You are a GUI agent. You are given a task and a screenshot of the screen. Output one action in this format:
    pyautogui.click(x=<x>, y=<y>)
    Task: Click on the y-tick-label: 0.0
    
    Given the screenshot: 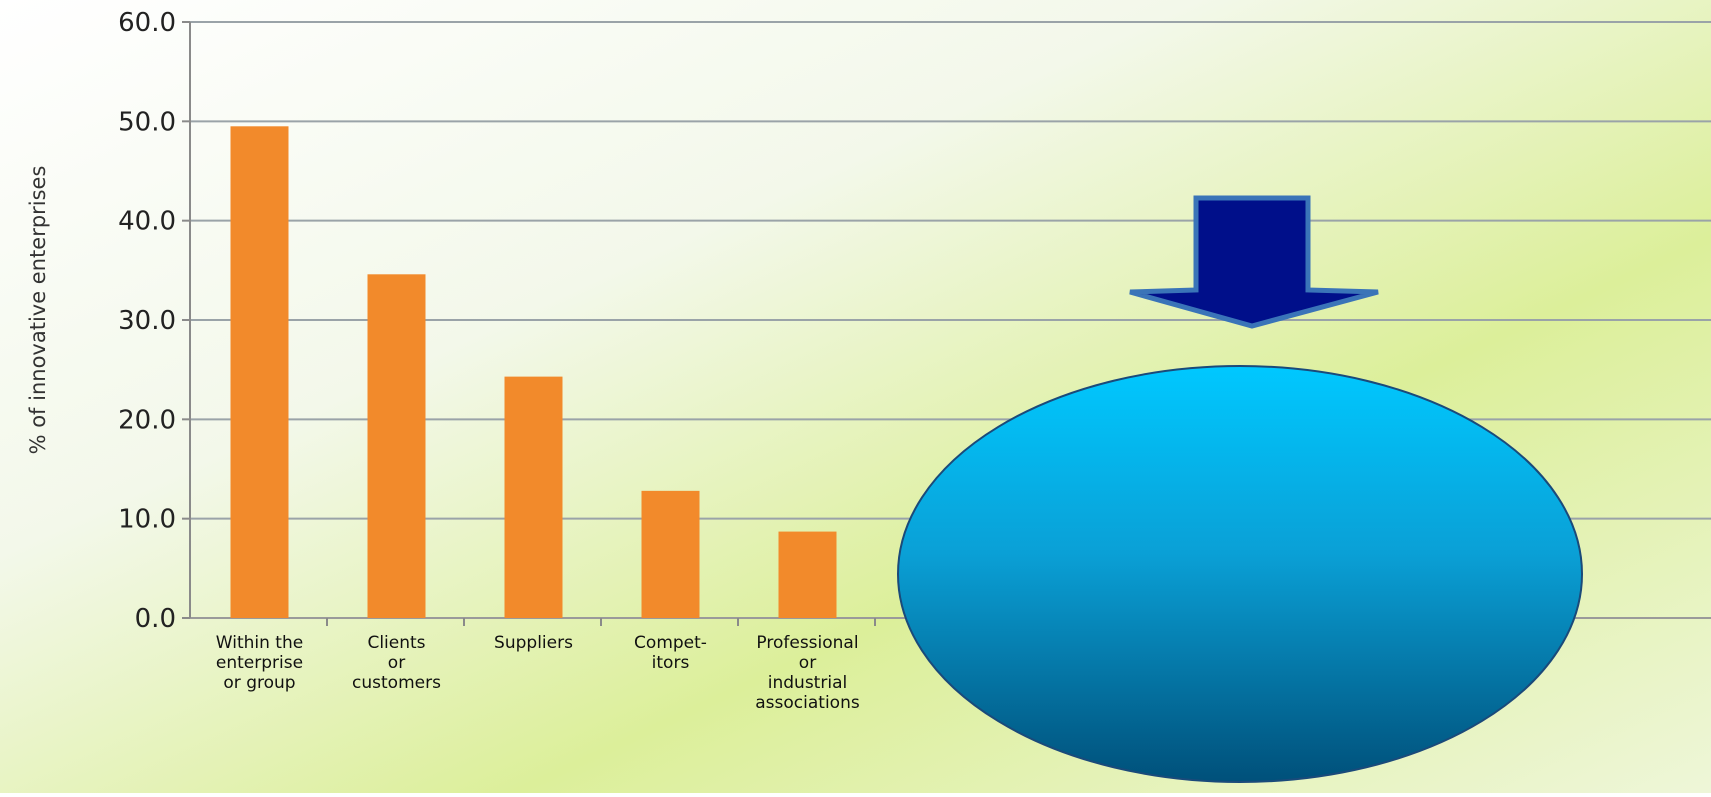 What is the action you would take?
    pyautogui.click(x=155, y=619)
    